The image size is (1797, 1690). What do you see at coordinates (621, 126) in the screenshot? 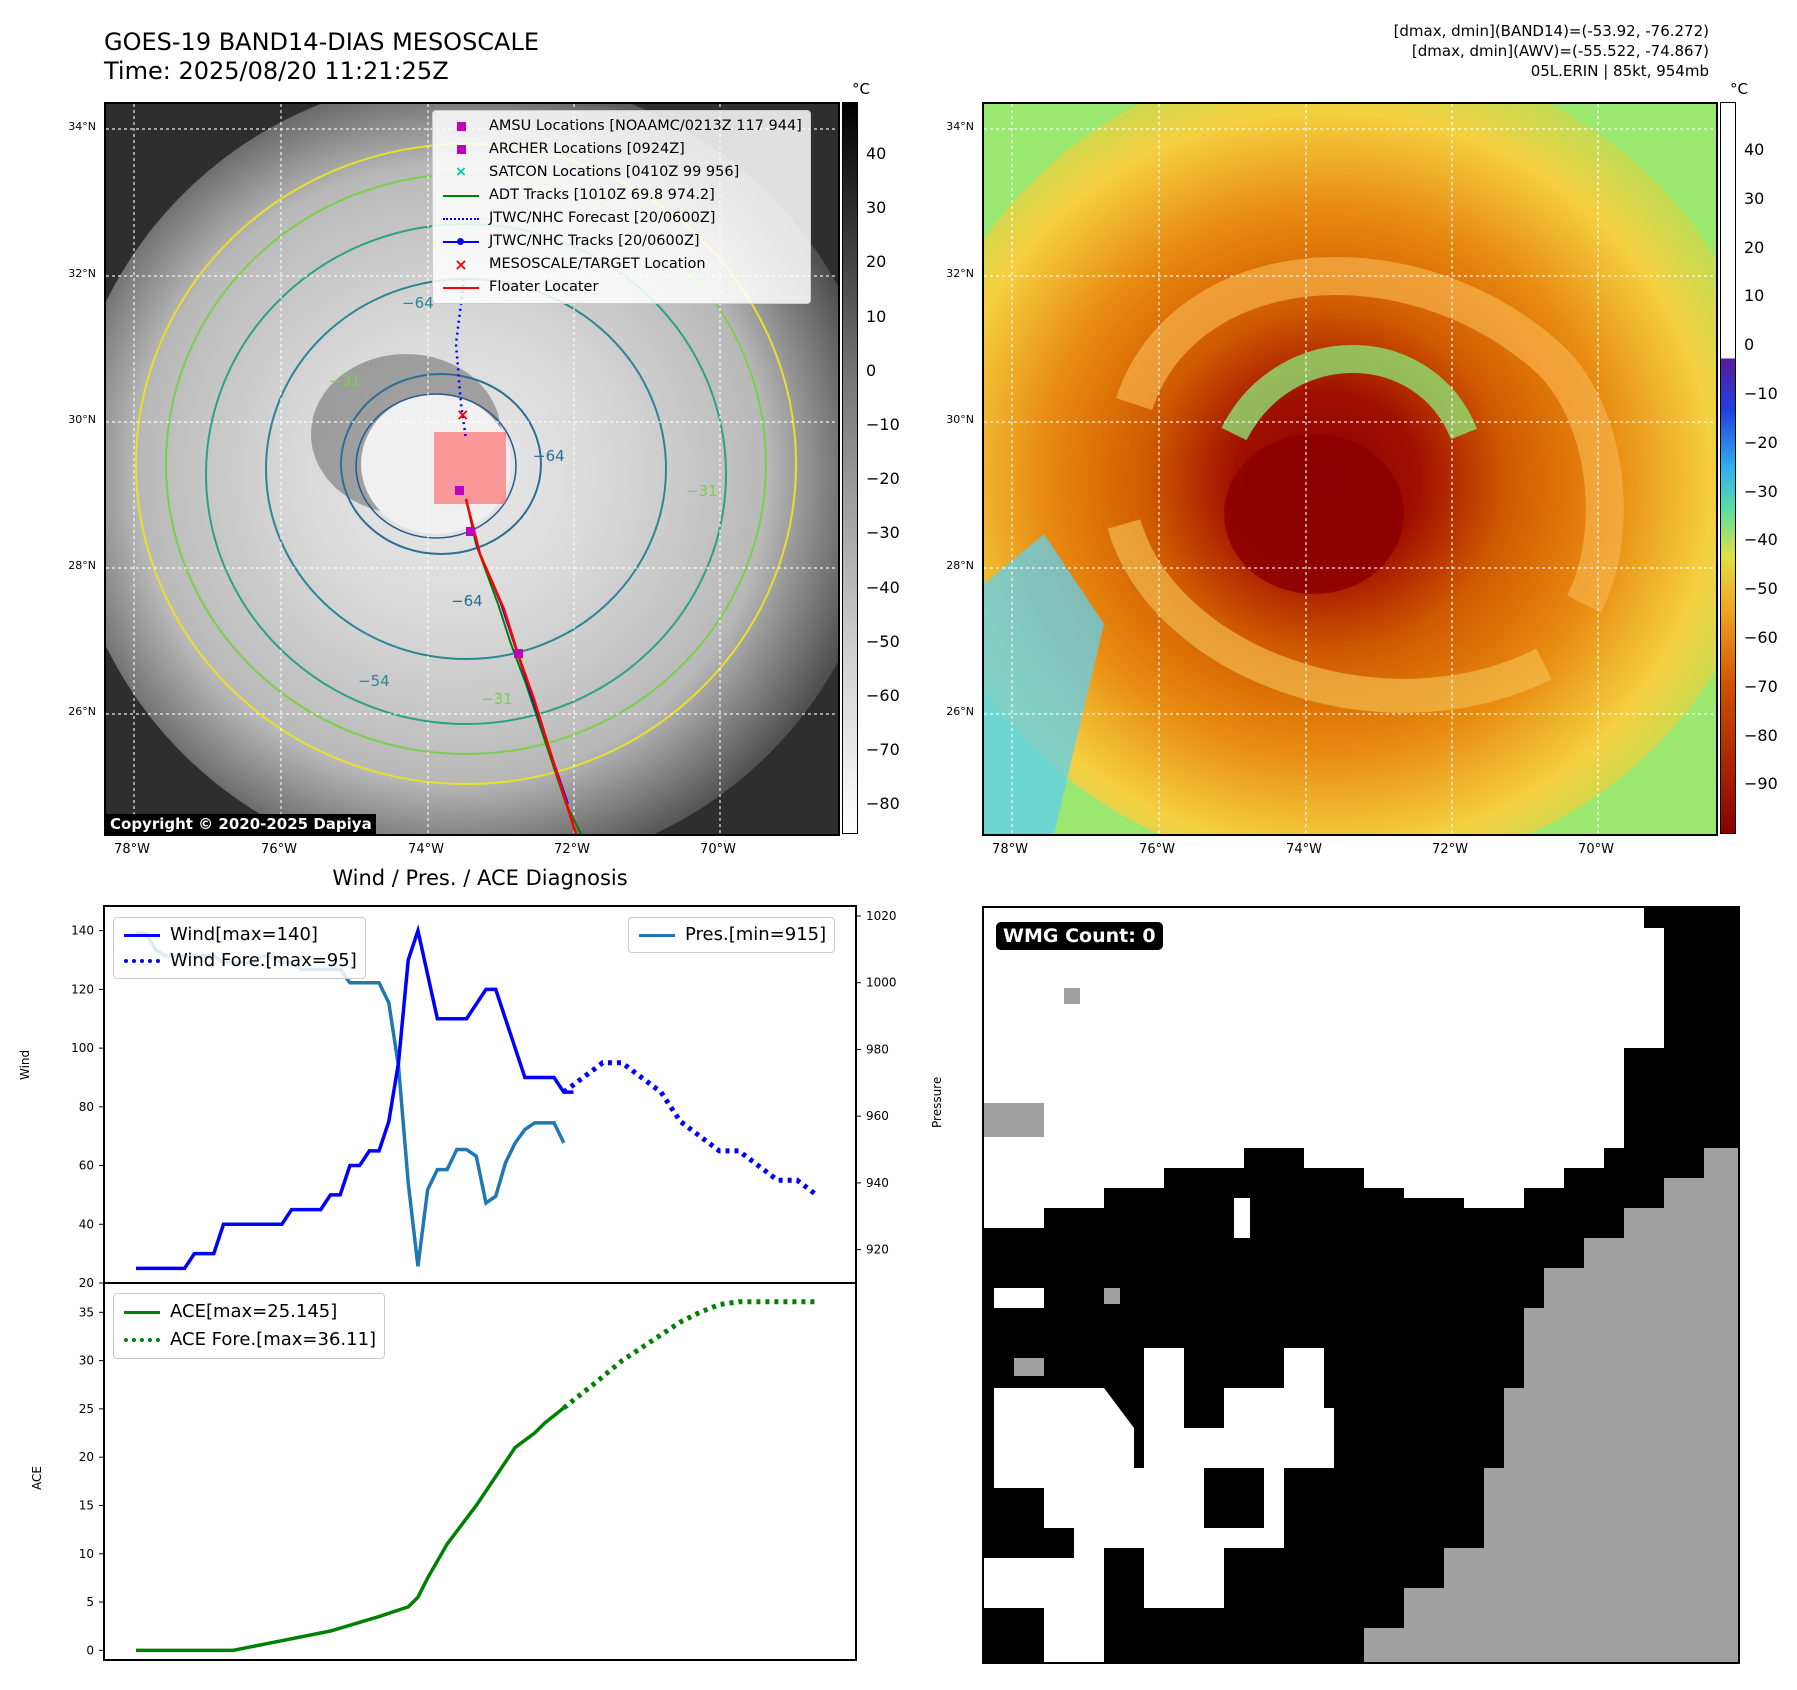
I see `legend-item: AMSU Locations [NOAAMC/0213Z 117 944]` at bounding box center [621, 126].